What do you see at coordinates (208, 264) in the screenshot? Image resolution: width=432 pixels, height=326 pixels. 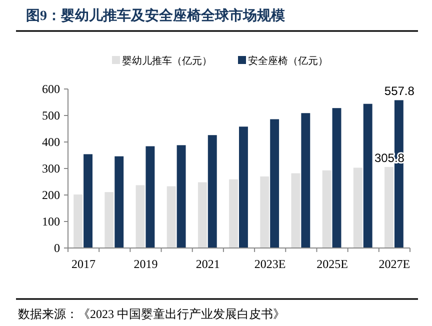 I see `x-tick-label: 2021` at bounding box center [208, 264].